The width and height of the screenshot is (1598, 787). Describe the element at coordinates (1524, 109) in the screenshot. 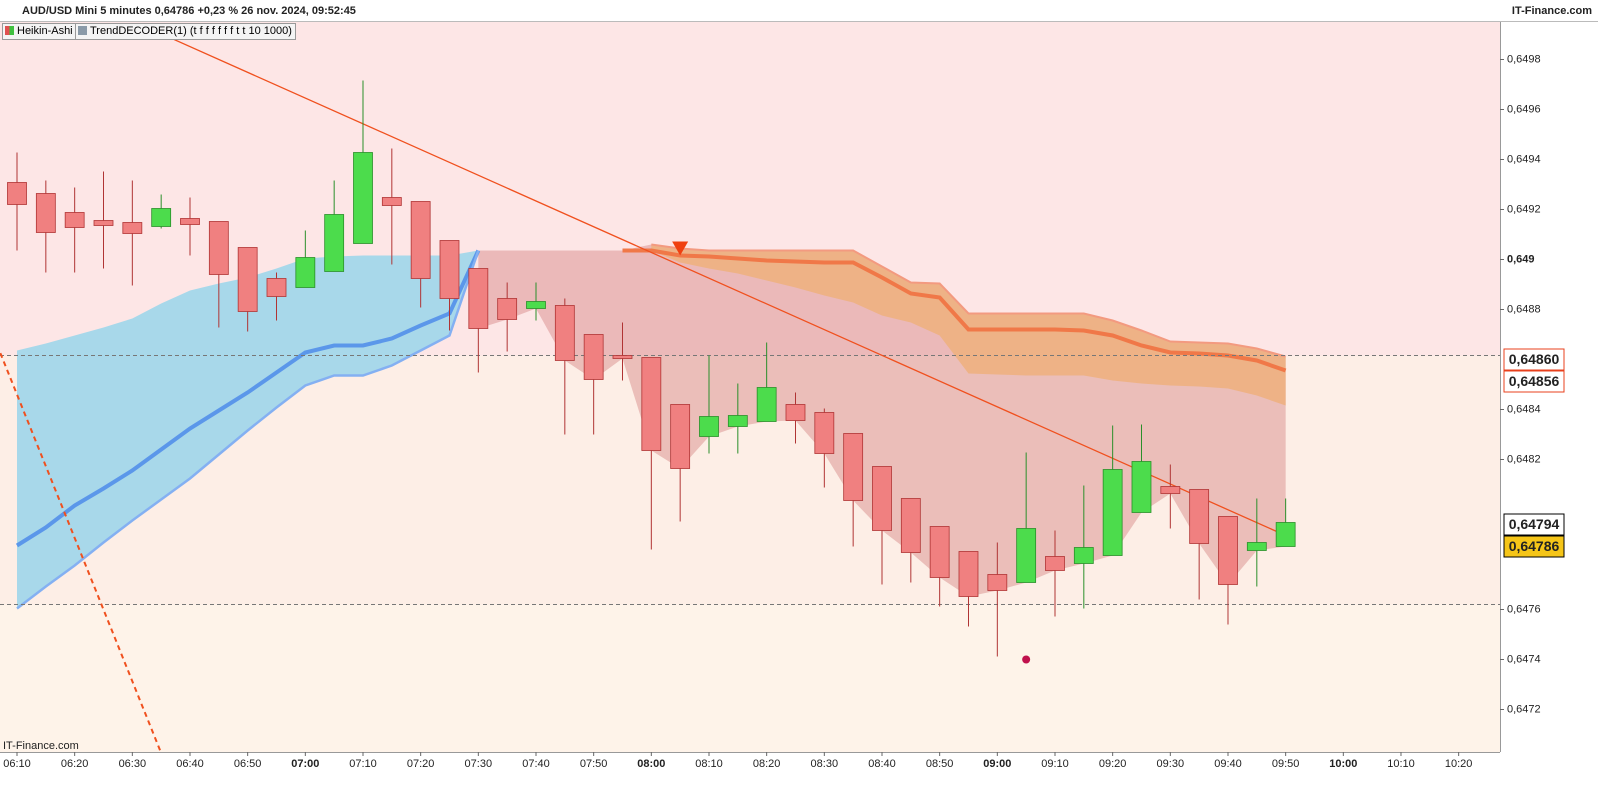

I see `y-tick-label: 0,6496` at that location.